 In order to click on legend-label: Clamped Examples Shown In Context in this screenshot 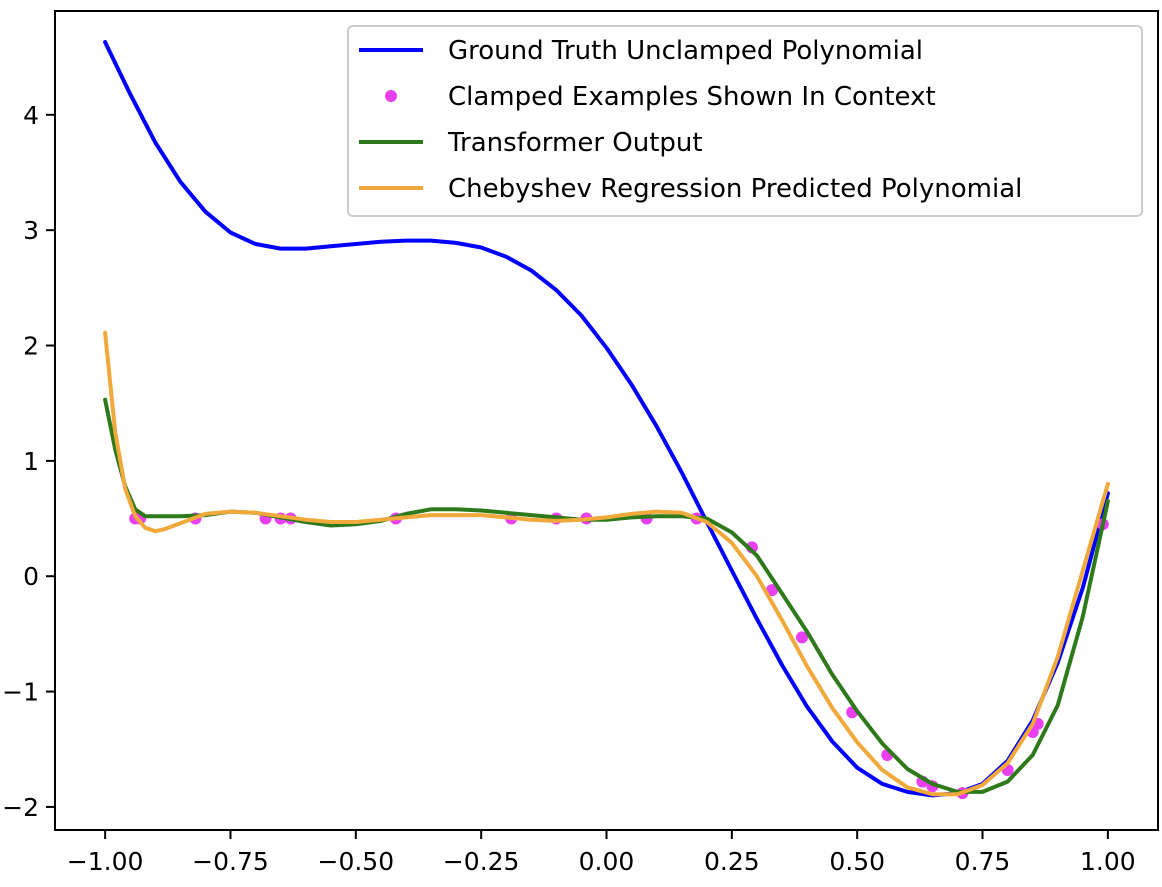, I will do `click(692, 97)`.